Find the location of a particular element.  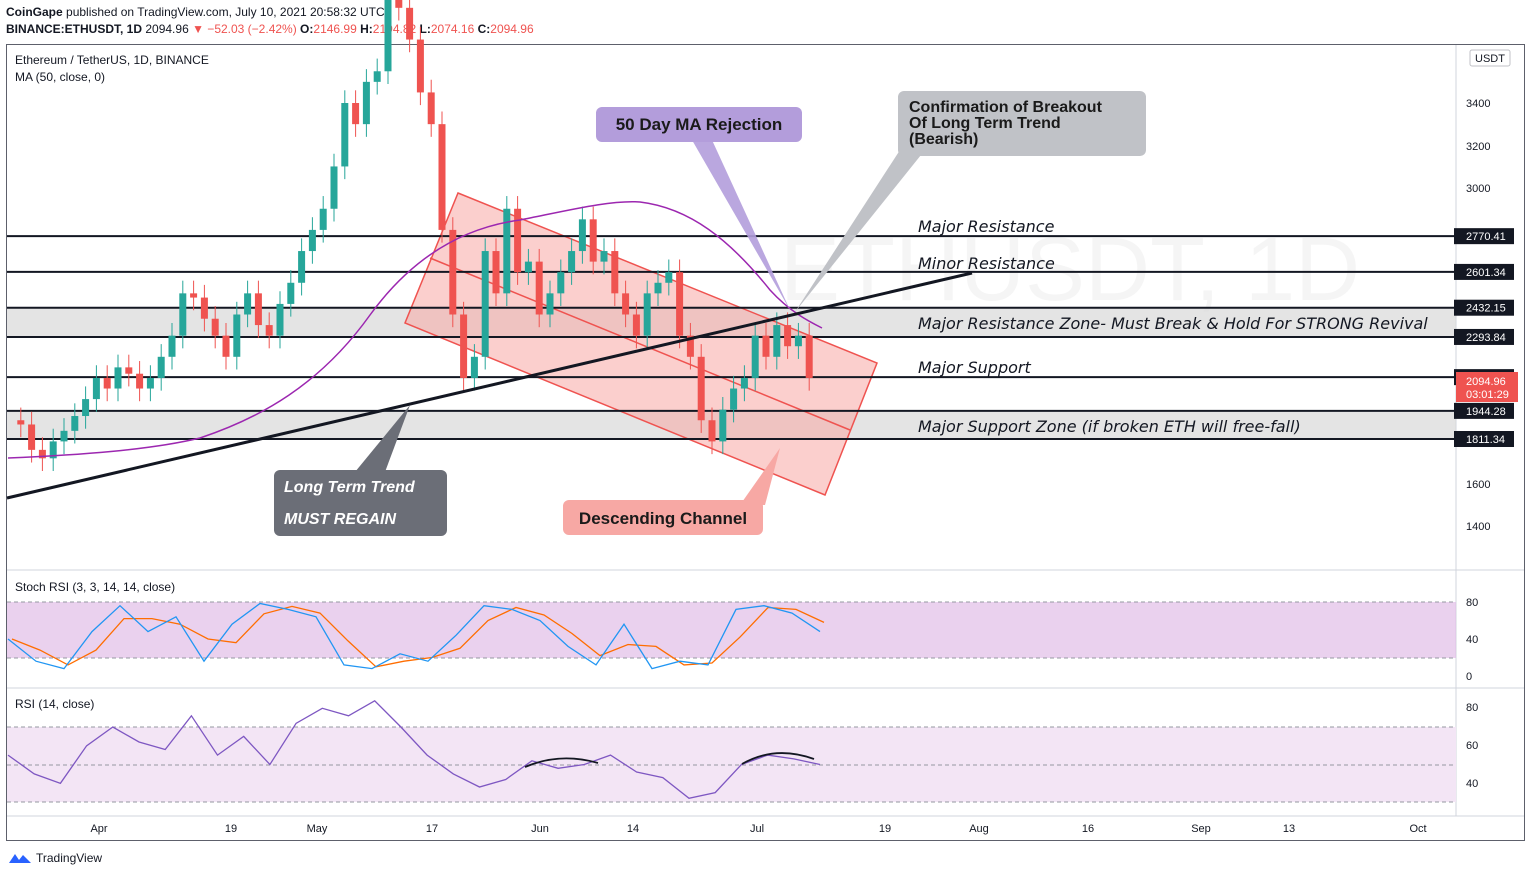

last-price-countdown: 03:01:29 is located at coordinates (1487, 395).